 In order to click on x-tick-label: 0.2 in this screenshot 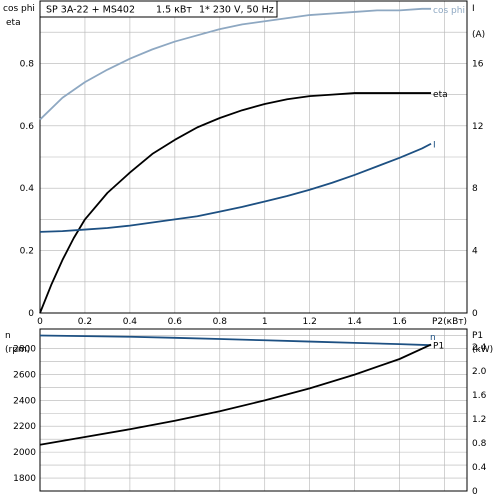, I will do `click(85, 322)`.